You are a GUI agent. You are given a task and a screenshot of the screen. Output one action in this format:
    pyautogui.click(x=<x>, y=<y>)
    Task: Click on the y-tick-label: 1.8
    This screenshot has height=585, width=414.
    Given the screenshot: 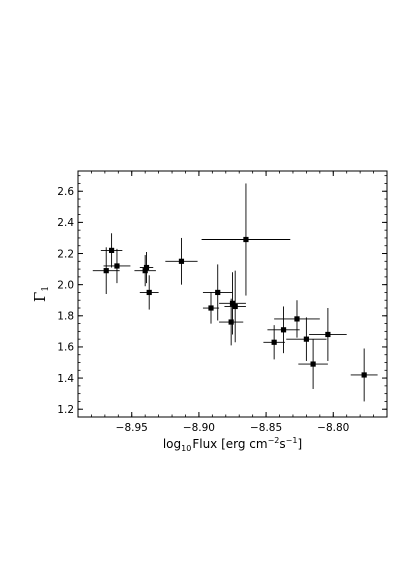 What is the action you would take?
    pyautogui.click(x=65, y=317)
    